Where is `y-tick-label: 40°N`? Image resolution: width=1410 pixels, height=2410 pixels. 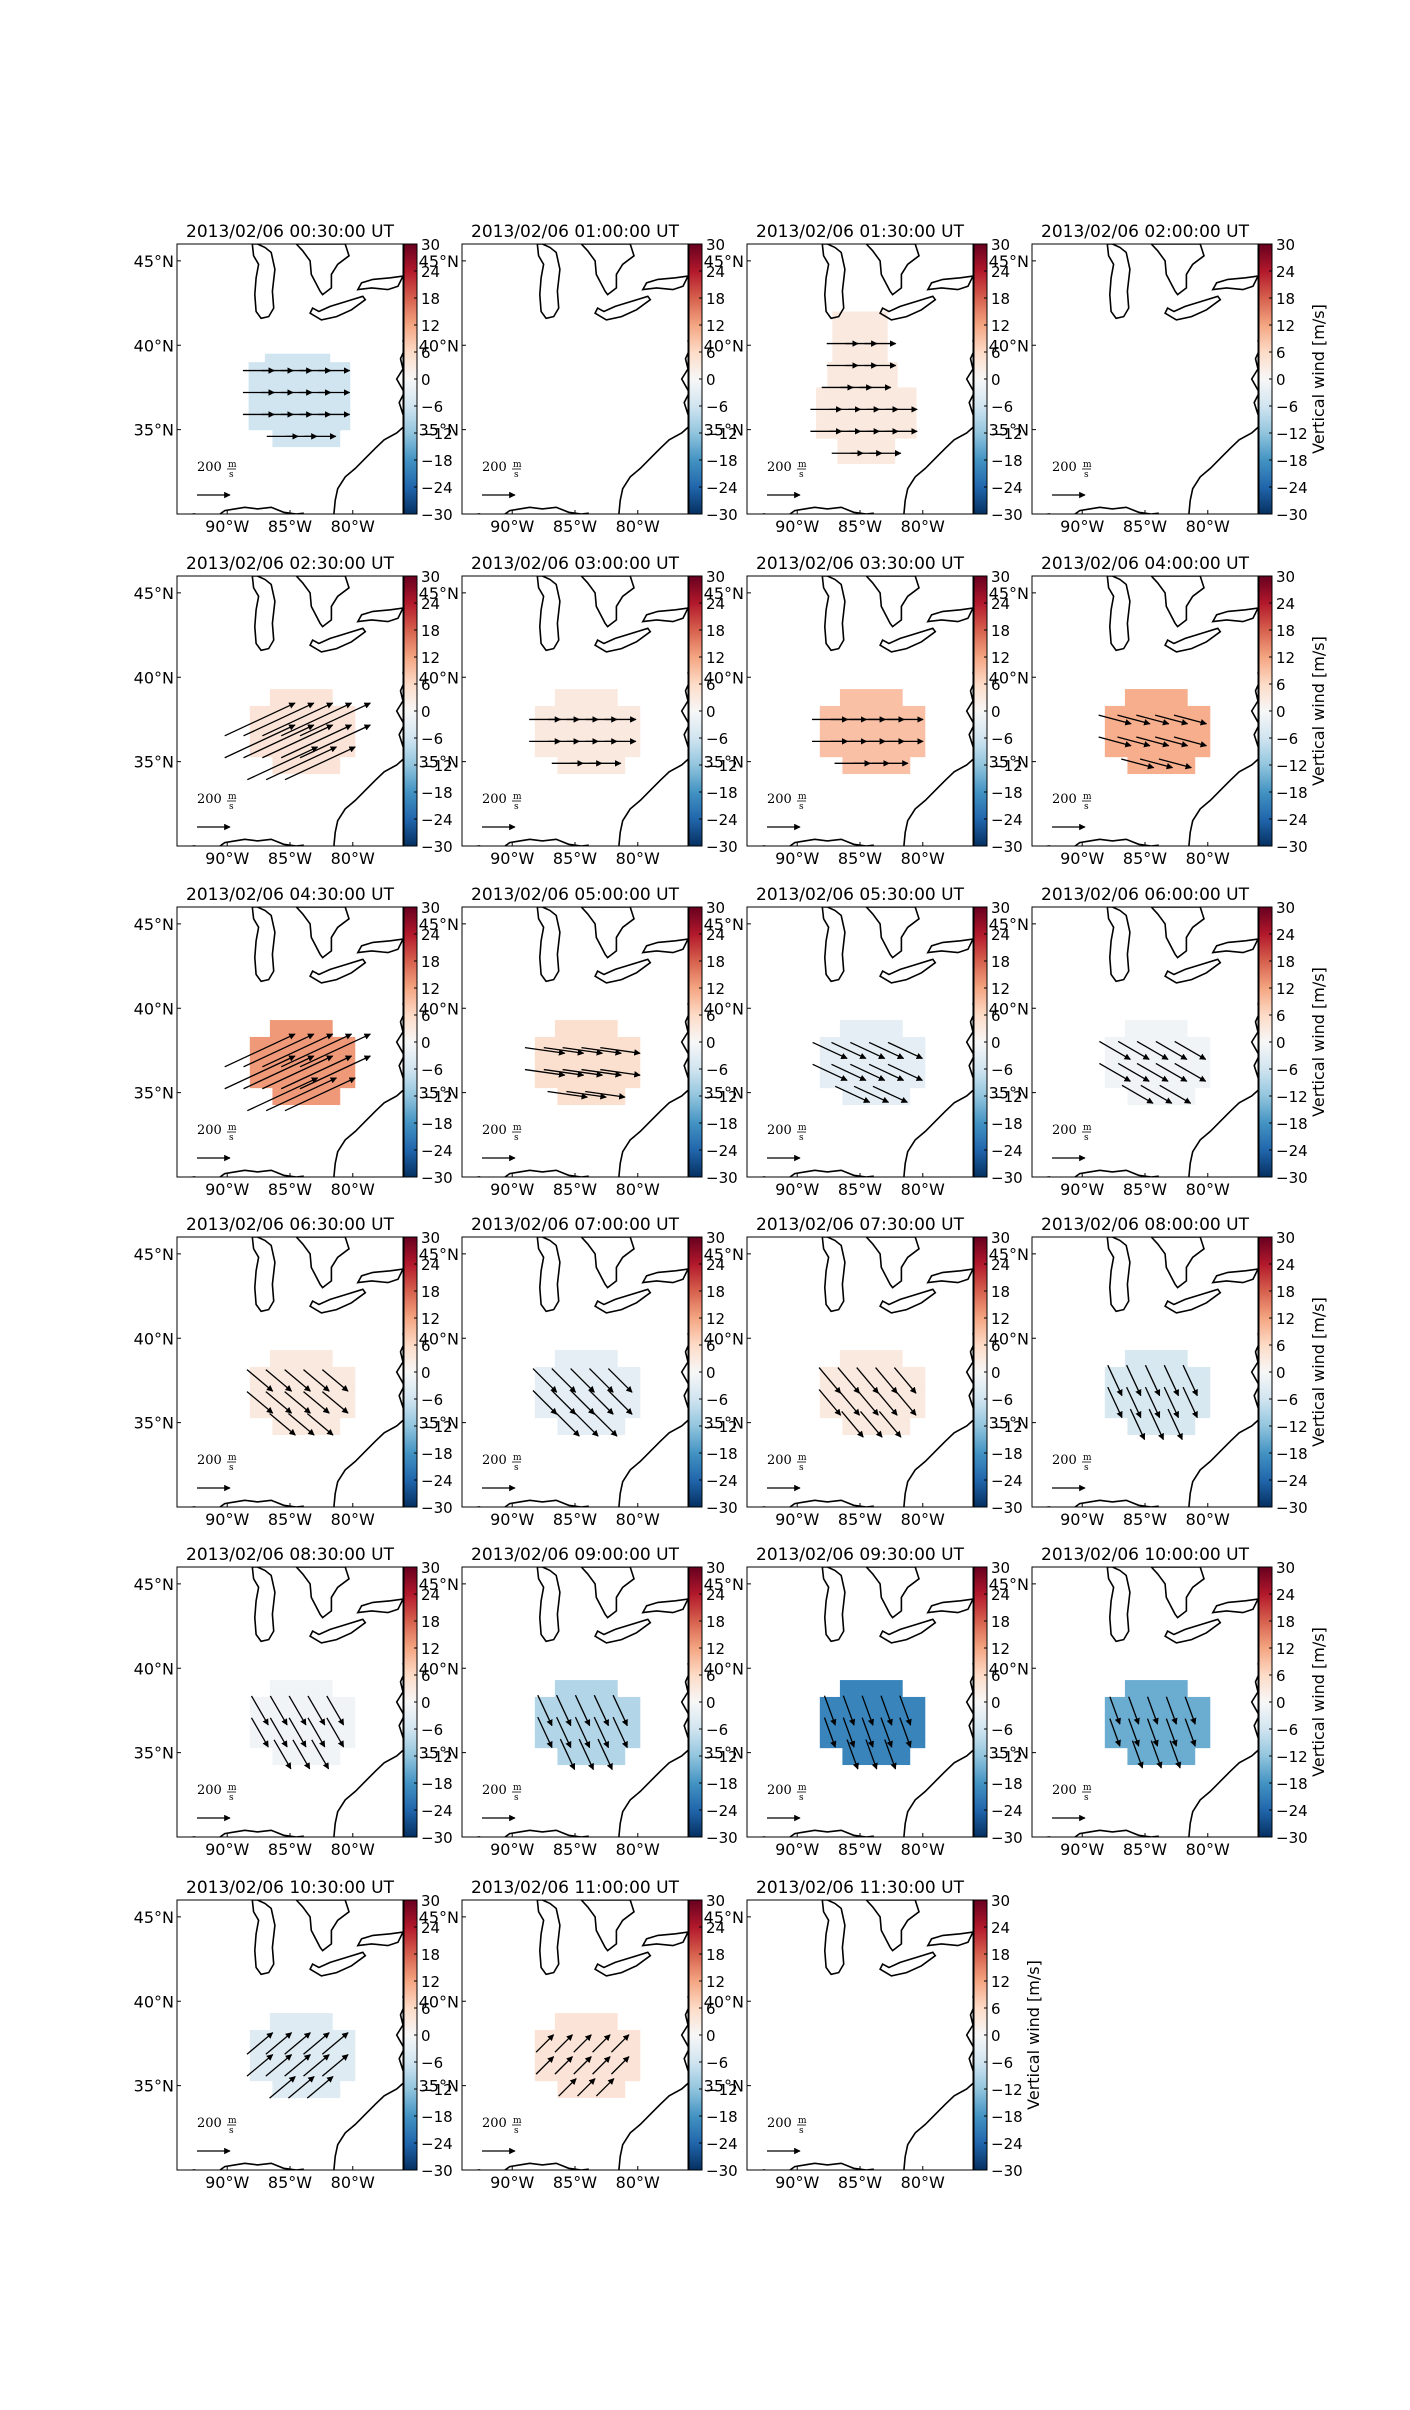
y-tick-label: 40°N is located at coordinates (724, 1668).